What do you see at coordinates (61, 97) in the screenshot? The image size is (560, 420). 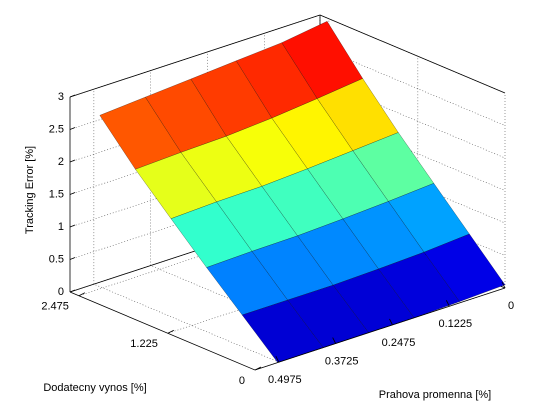 I see `z-tick-label: 3` at bounding box center [61, 97].